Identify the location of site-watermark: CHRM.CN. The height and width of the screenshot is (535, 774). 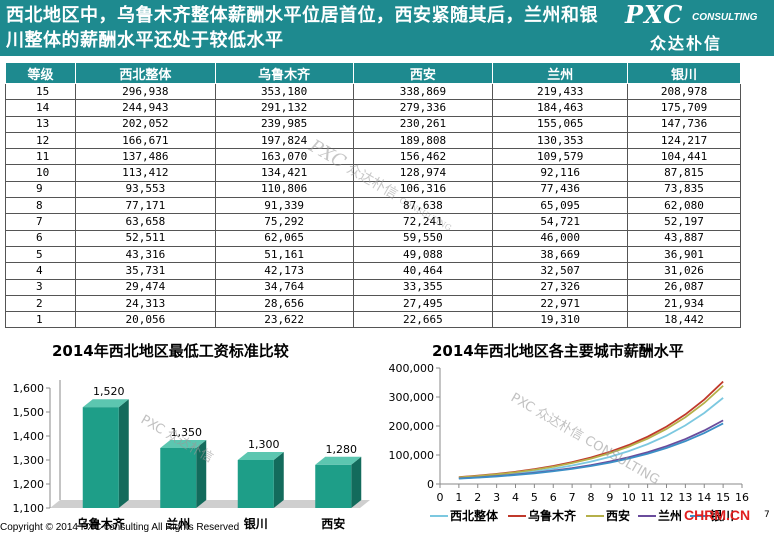
(717, 515).